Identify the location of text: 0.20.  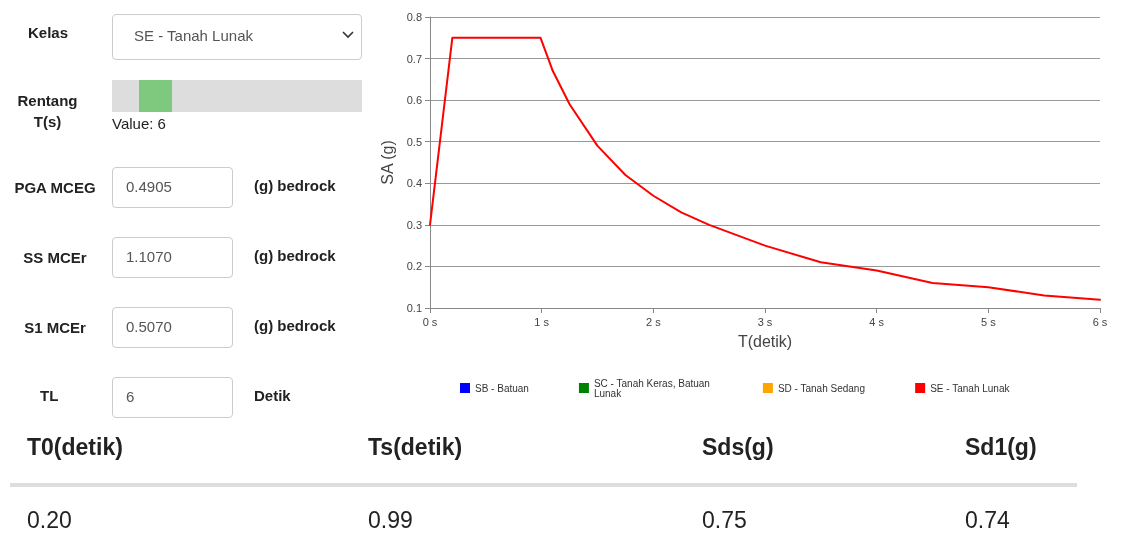
(49, 520).